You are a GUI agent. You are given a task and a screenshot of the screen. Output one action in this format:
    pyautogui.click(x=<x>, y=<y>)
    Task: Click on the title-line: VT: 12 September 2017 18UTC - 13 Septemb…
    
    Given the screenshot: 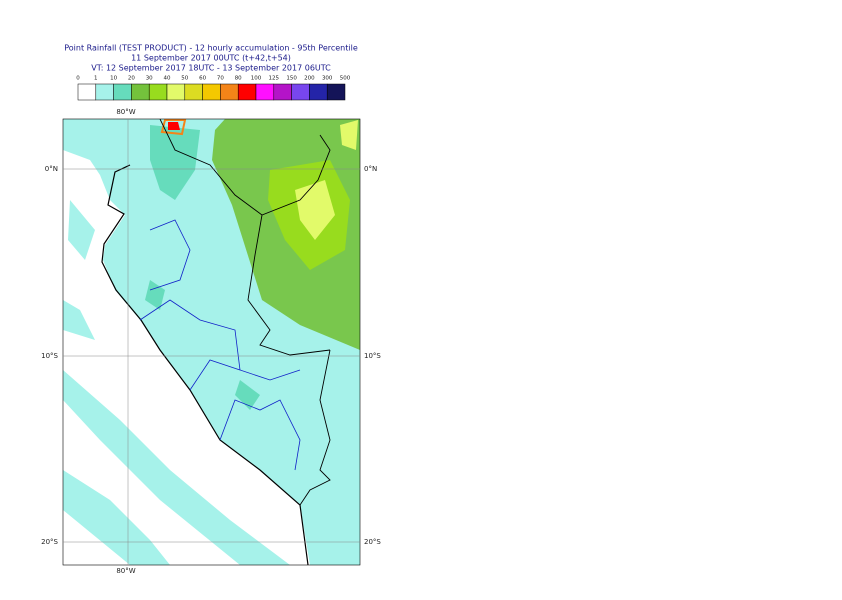 What is the action you would take?
    pyautogui.click(x=211, y=68)
    